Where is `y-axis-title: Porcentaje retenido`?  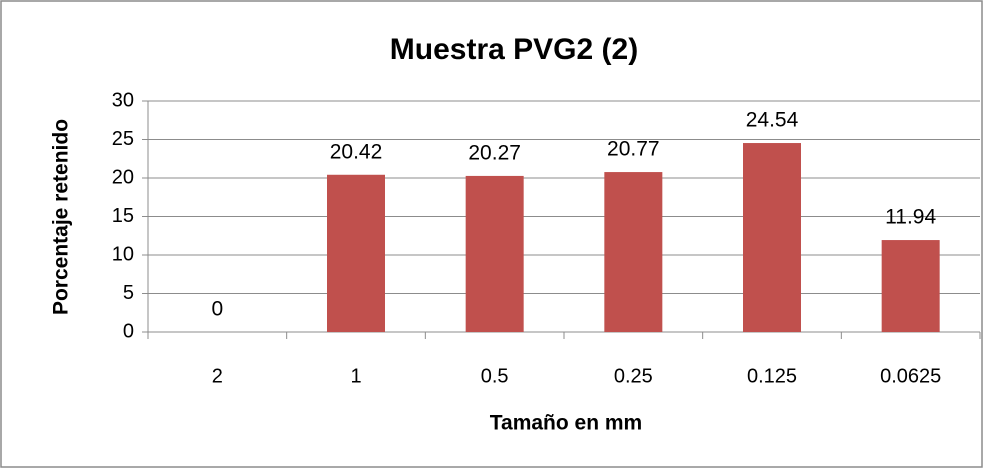 y-axis-title: Porcentaje retenido is located at coordinates (61, 217).